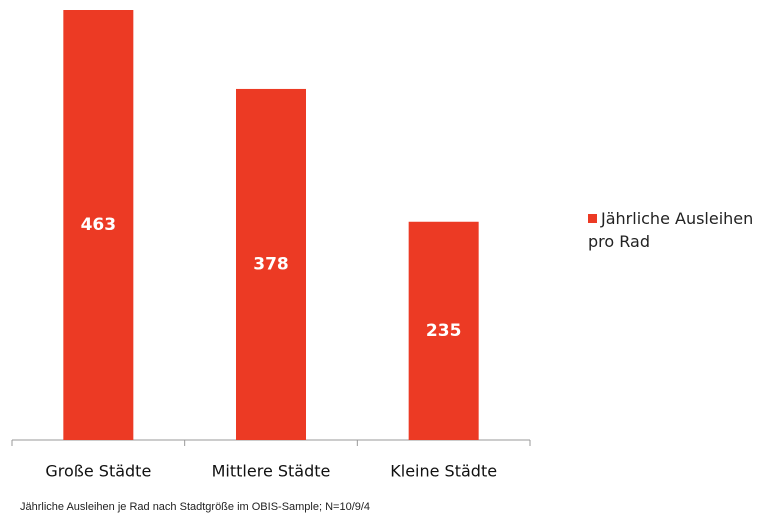 The width and height of the screenshot is (779, 524). Describe the element at coordinates (98, 471) in the screenshot. I see `x-tick-label: Große Städte` at that location.